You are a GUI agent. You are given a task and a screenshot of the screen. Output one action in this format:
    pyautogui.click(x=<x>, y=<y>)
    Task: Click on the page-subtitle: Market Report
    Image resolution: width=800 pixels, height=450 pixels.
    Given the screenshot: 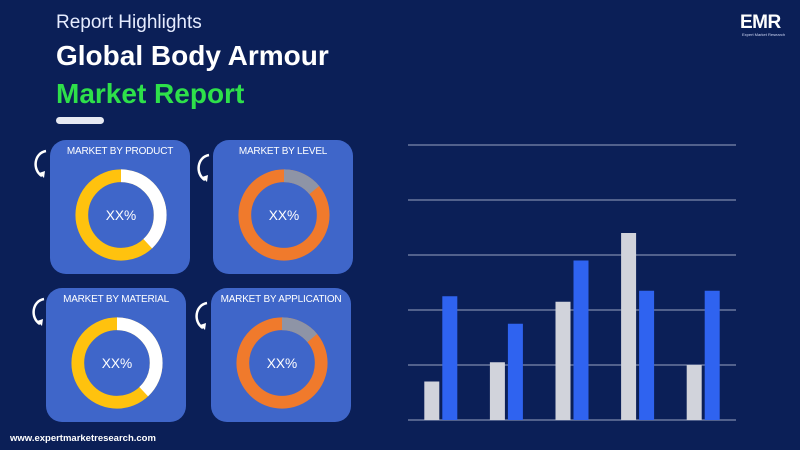 What is the action you would take?
    pyautogui.click(x=150, y=93)
    